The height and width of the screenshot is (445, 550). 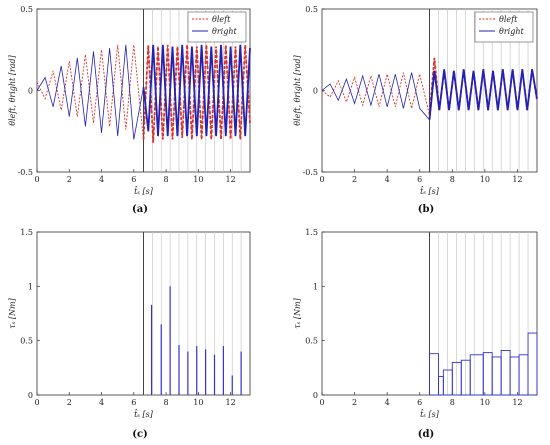 I want to click on panel-label: (b), so click(x=426, y=209).